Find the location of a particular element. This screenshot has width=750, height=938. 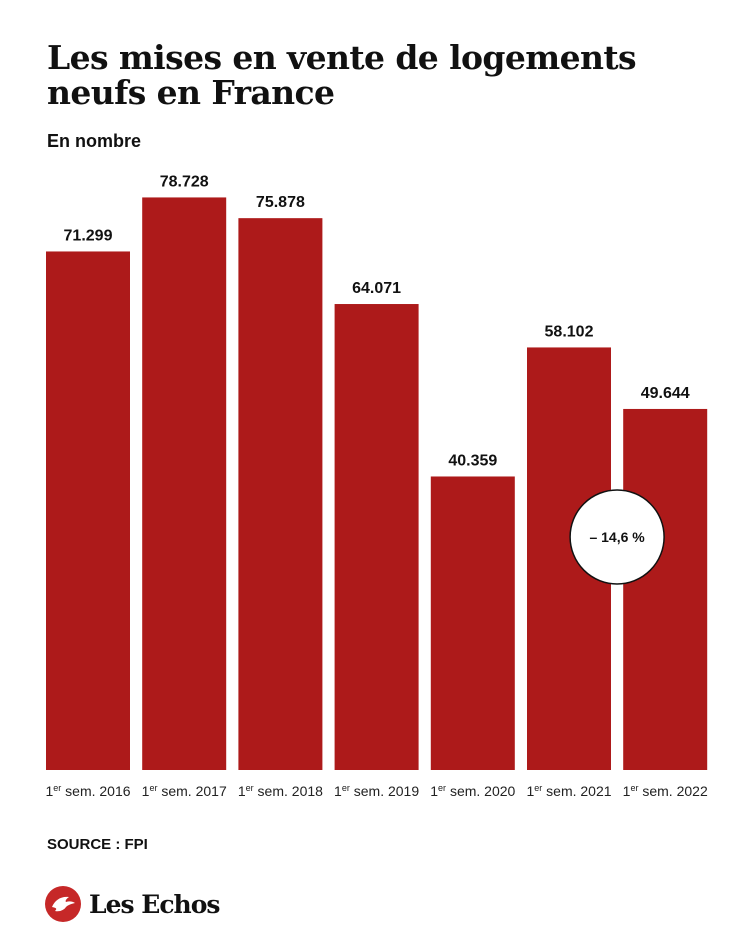

x-tick-label: 1er sem. 2018 is located at coordinates (280, 791).